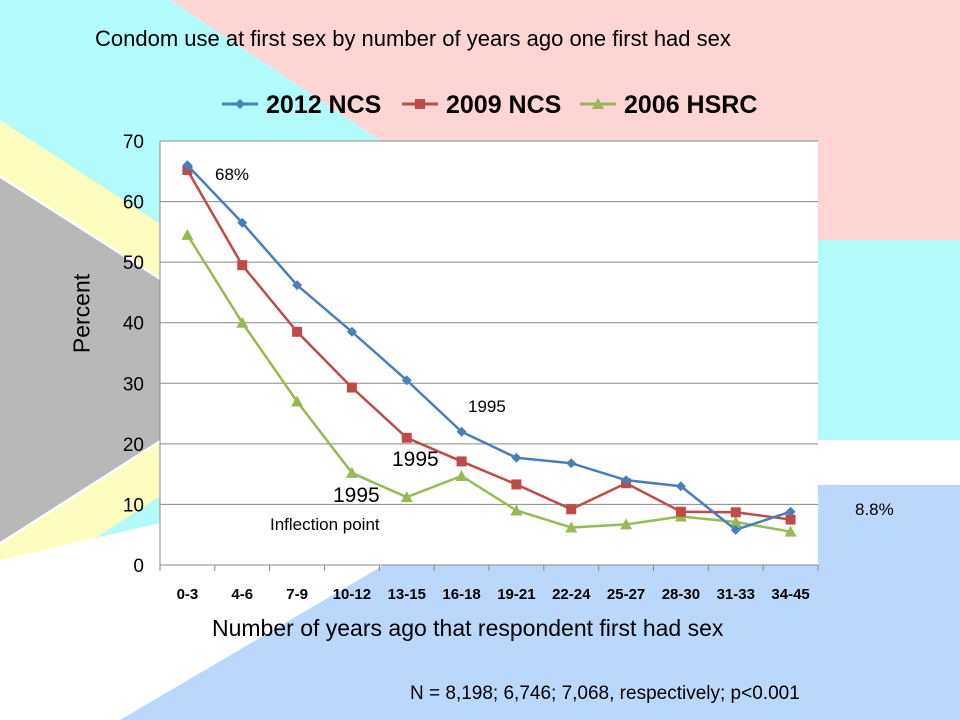 Image resolution: width=960 pixels, height=720 pixels. What do you see at coordinates (133, 263) in the screenshot?
I see `y-tick-label: 50` at bounding box center [133, 263].